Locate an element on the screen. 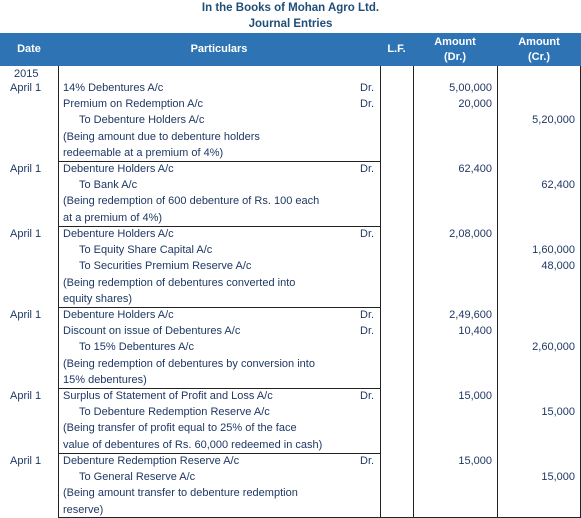  debit-amount: 62,400 is located at coordinates (475, 169).